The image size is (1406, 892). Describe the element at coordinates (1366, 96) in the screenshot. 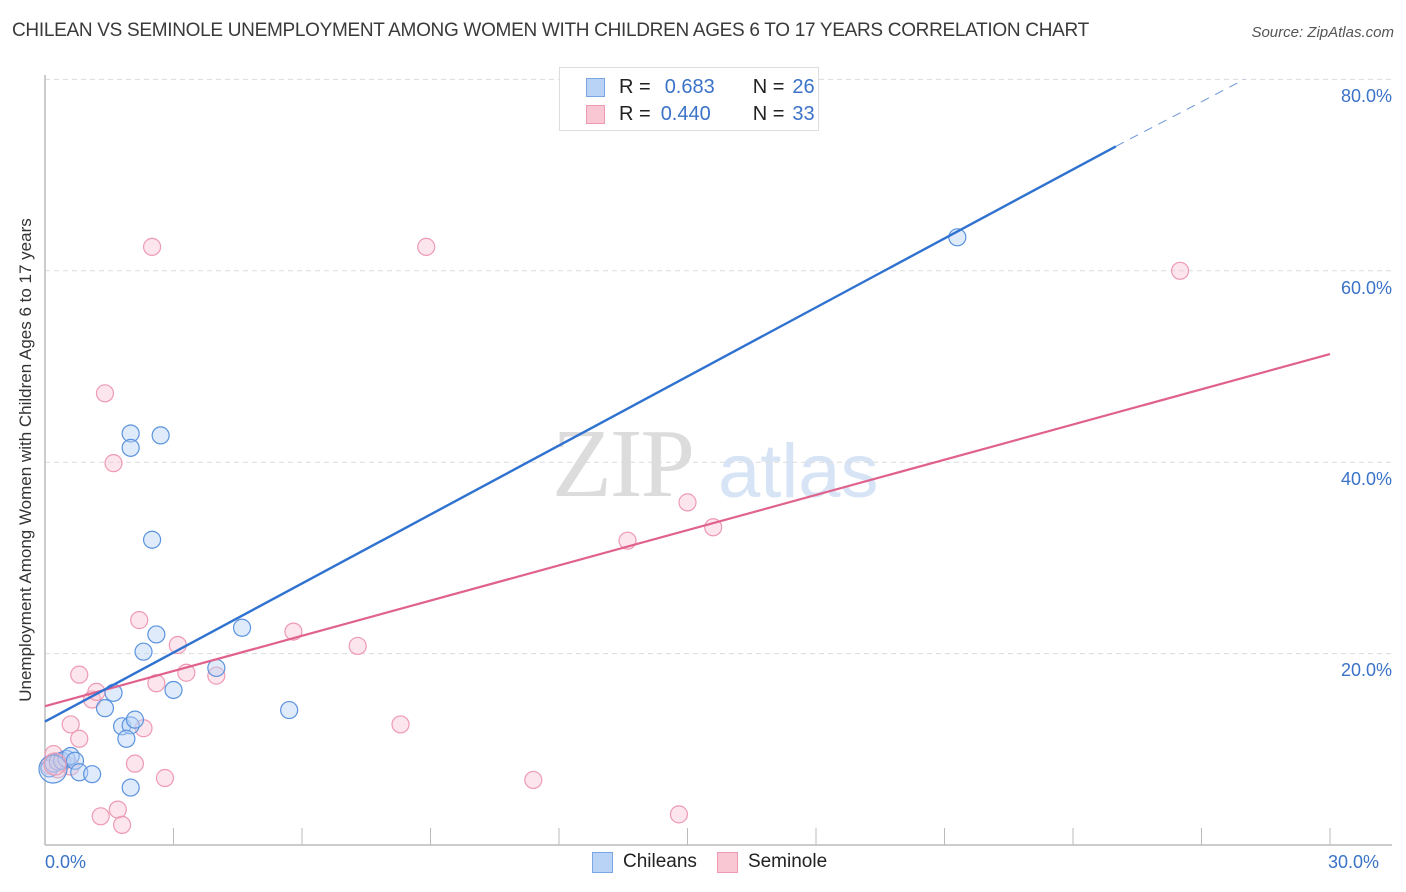

I see `y-tick-80: 80.0%` at that location.